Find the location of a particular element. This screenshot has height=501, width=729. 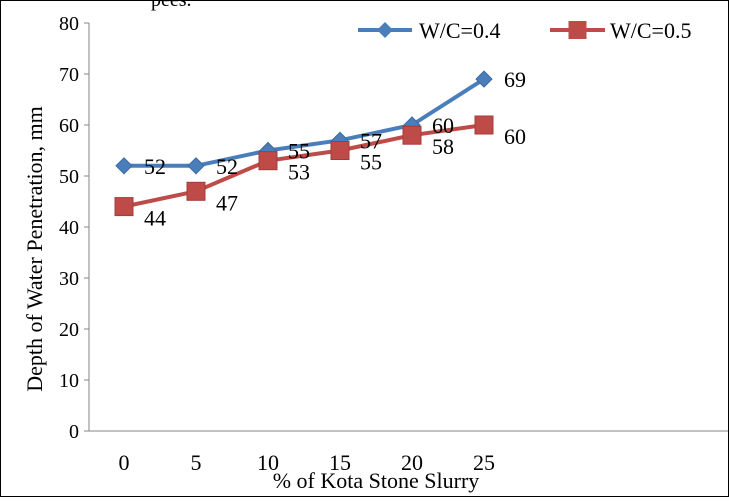

y-tick-label: 80 is located at coordinates (69, 24).